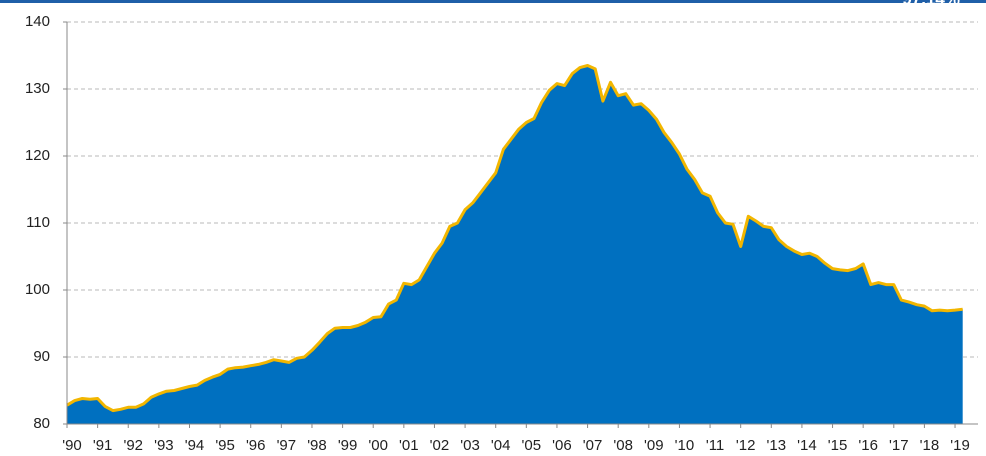 The height and width of the screenshot is (456, 986). Describe the element at coordinates (532, 445) in the screenshot. I see `x-tick-label: '05` at that location.